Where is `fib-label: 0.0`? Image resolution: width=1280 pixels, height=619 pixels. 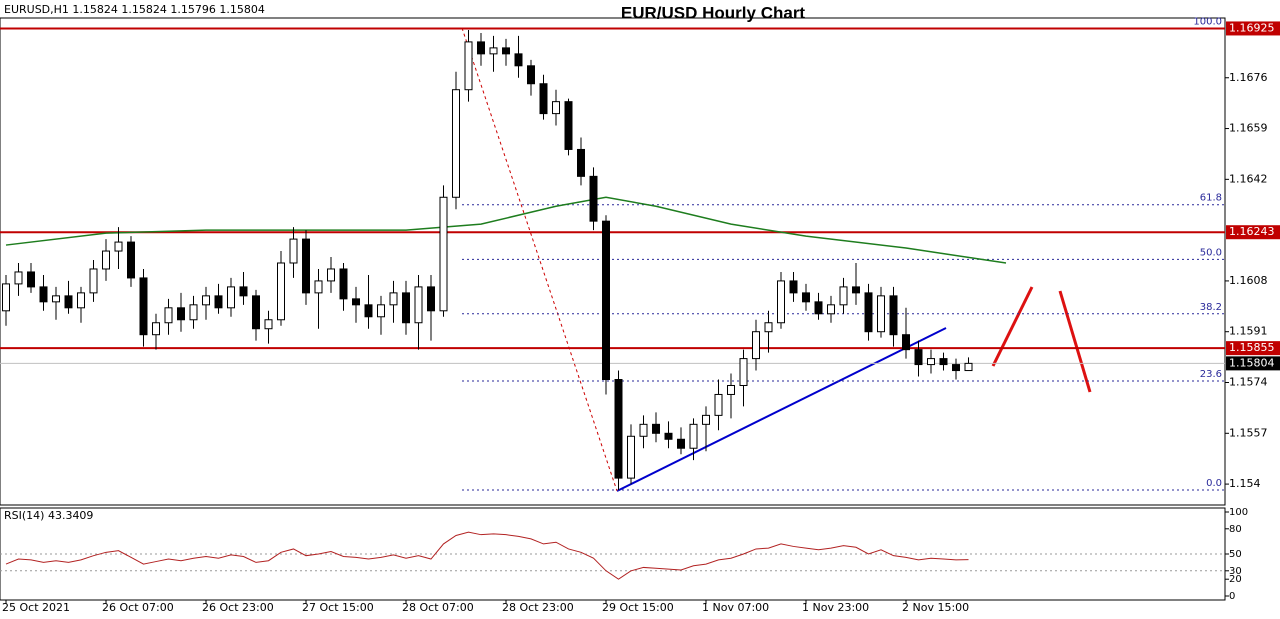
fib-label: 0.0 is located at coordinates (1214, 483).